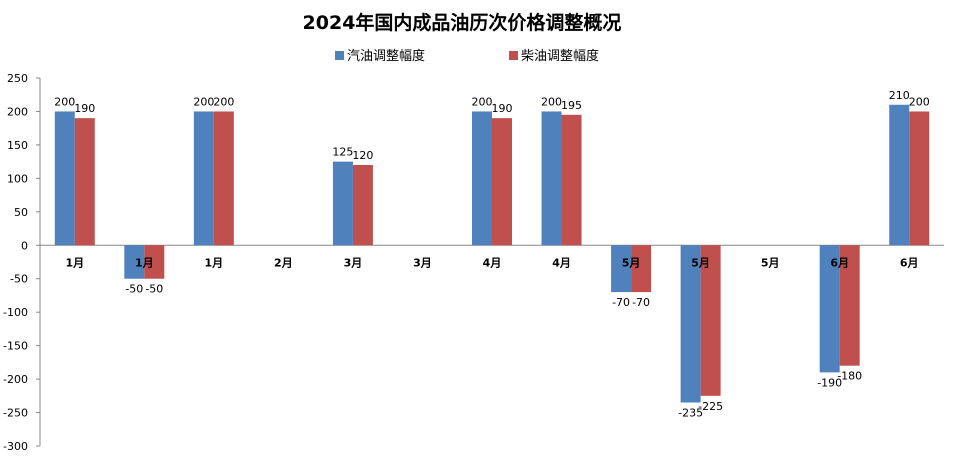 This screenshot has width=963, height=469. Describe the element at coordinates (15, 312) in the screenshot. I see `y-tick-label: -100` at that location.